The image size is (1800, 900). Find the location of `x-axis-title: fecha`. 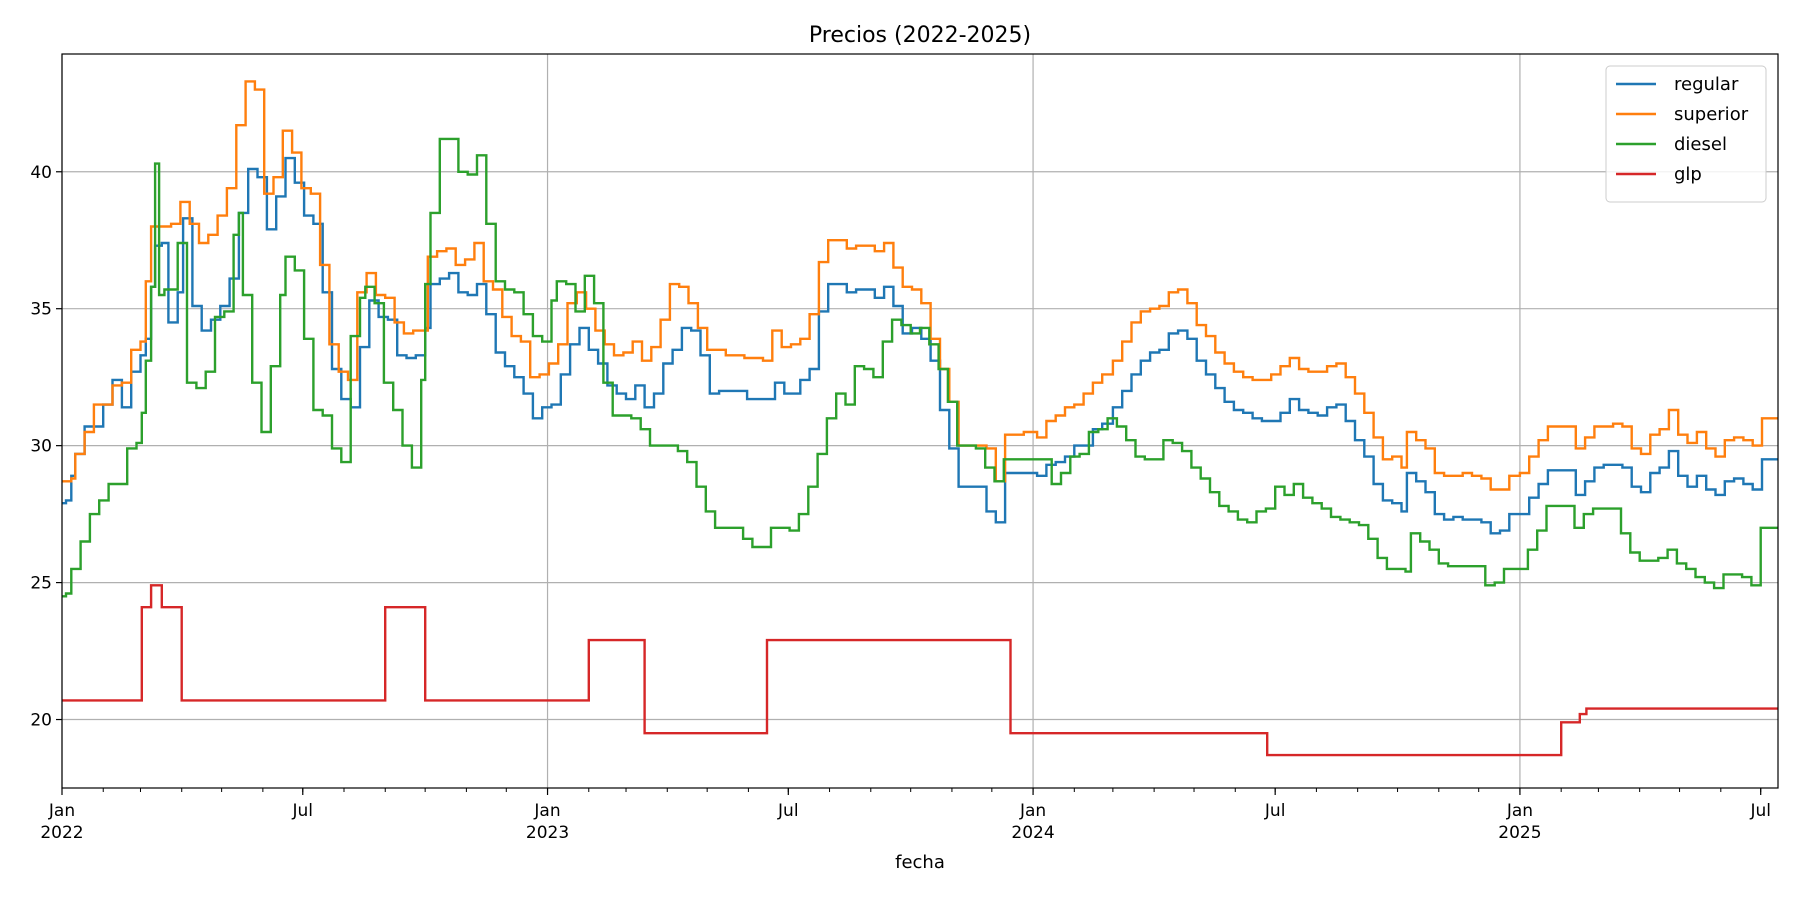

x-axis-title: fecha is located at coordinates (920, 862).